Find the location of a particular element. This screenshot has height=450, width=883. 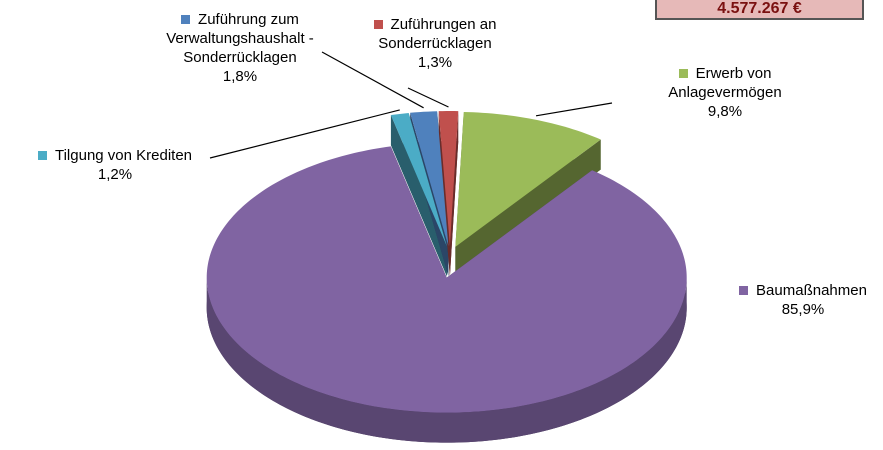

data-label: Zuführungen an Sonderrücklagen 1,3% is located at coordinates (435, 43).